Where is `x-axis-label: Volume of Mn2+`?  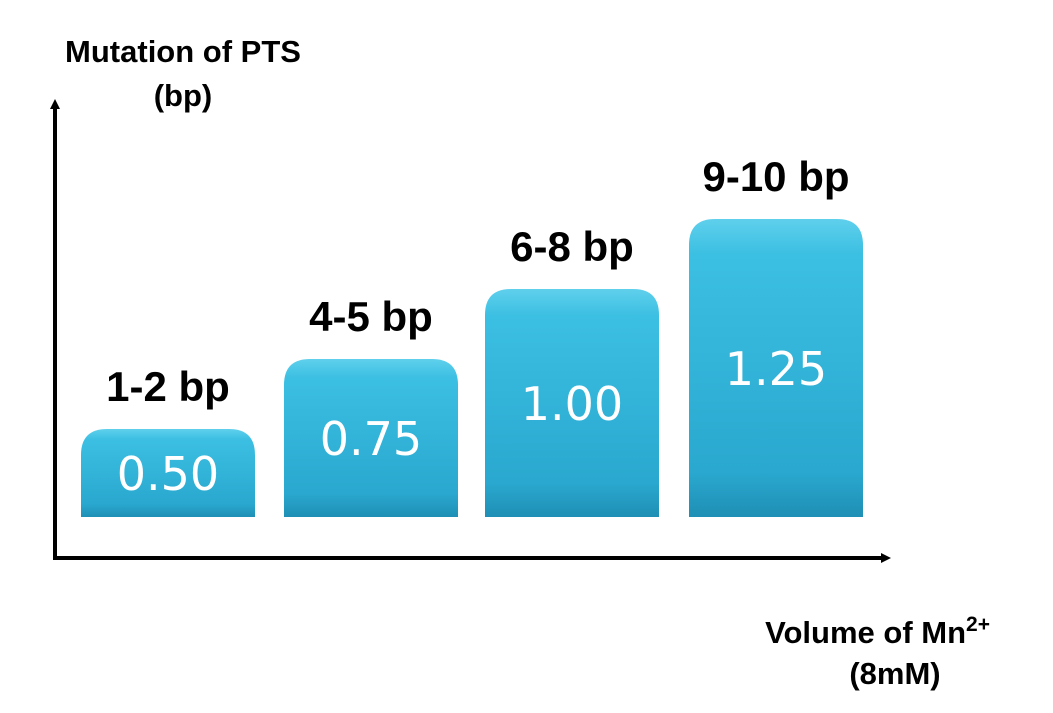 x-axis-label: Volume of Mn2+ is located at coordinates (877, 631).